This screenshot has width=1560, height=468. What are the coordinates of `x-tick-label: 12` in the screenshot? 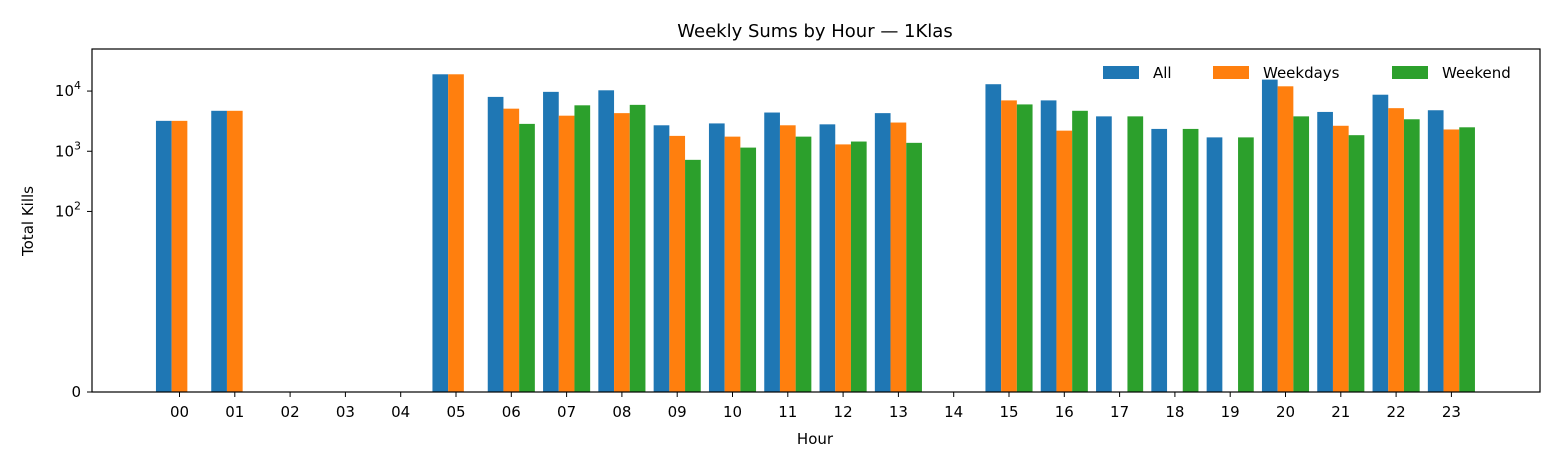 It's located at (843, 412).